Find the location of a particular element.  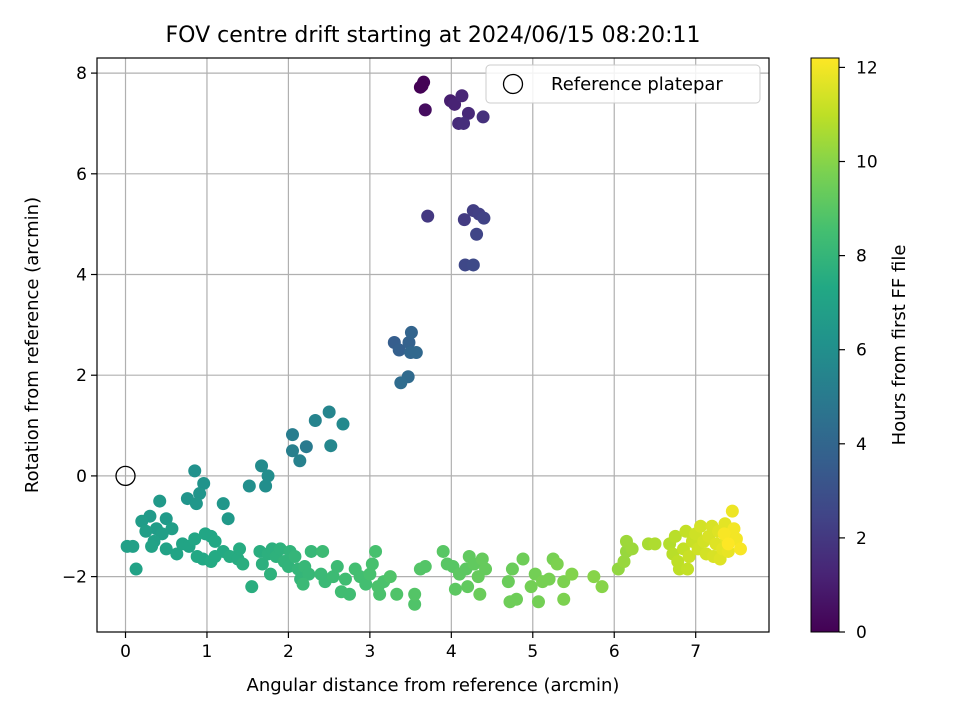

x-tick-label: 7 is located at coordinates (695, 652).